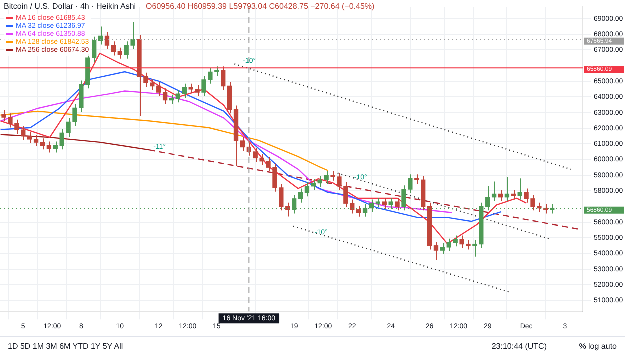 This screenshot has width=625, height=356. I want to click on text: 1D 5D 1M 3M 6M YTD 1Y 5Y All, so click(66, 346).